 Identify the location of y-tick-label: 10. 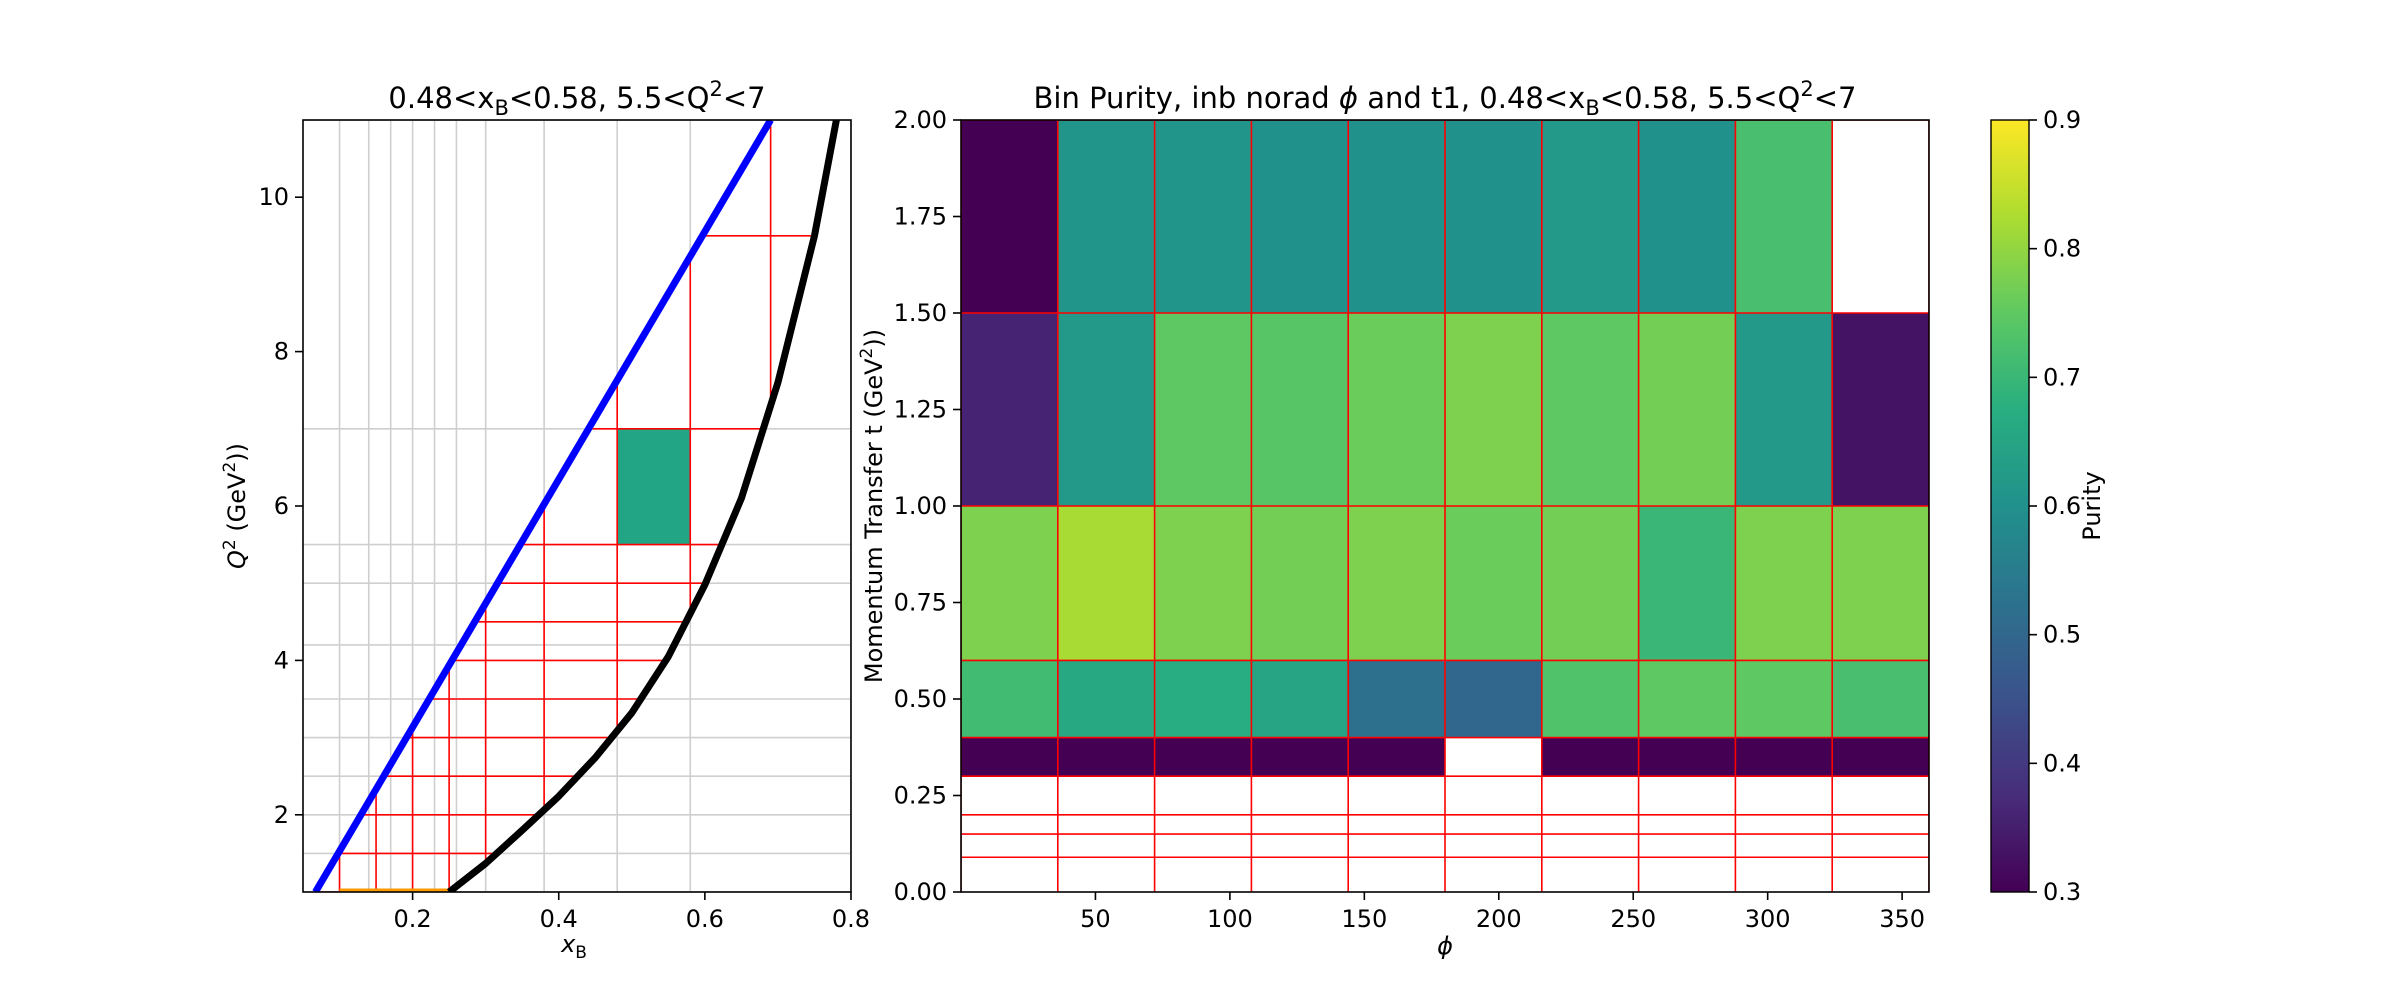
(273, 197).